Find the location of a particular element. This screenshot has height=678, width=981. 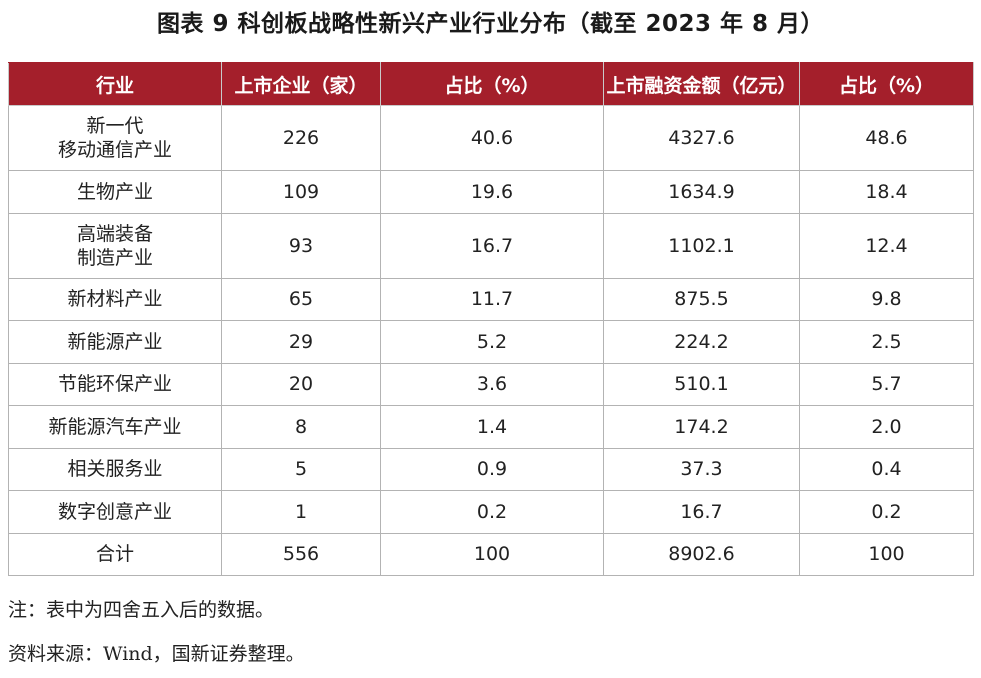

financing-share-cell: 18.4 is located at coordinates (886, 192).